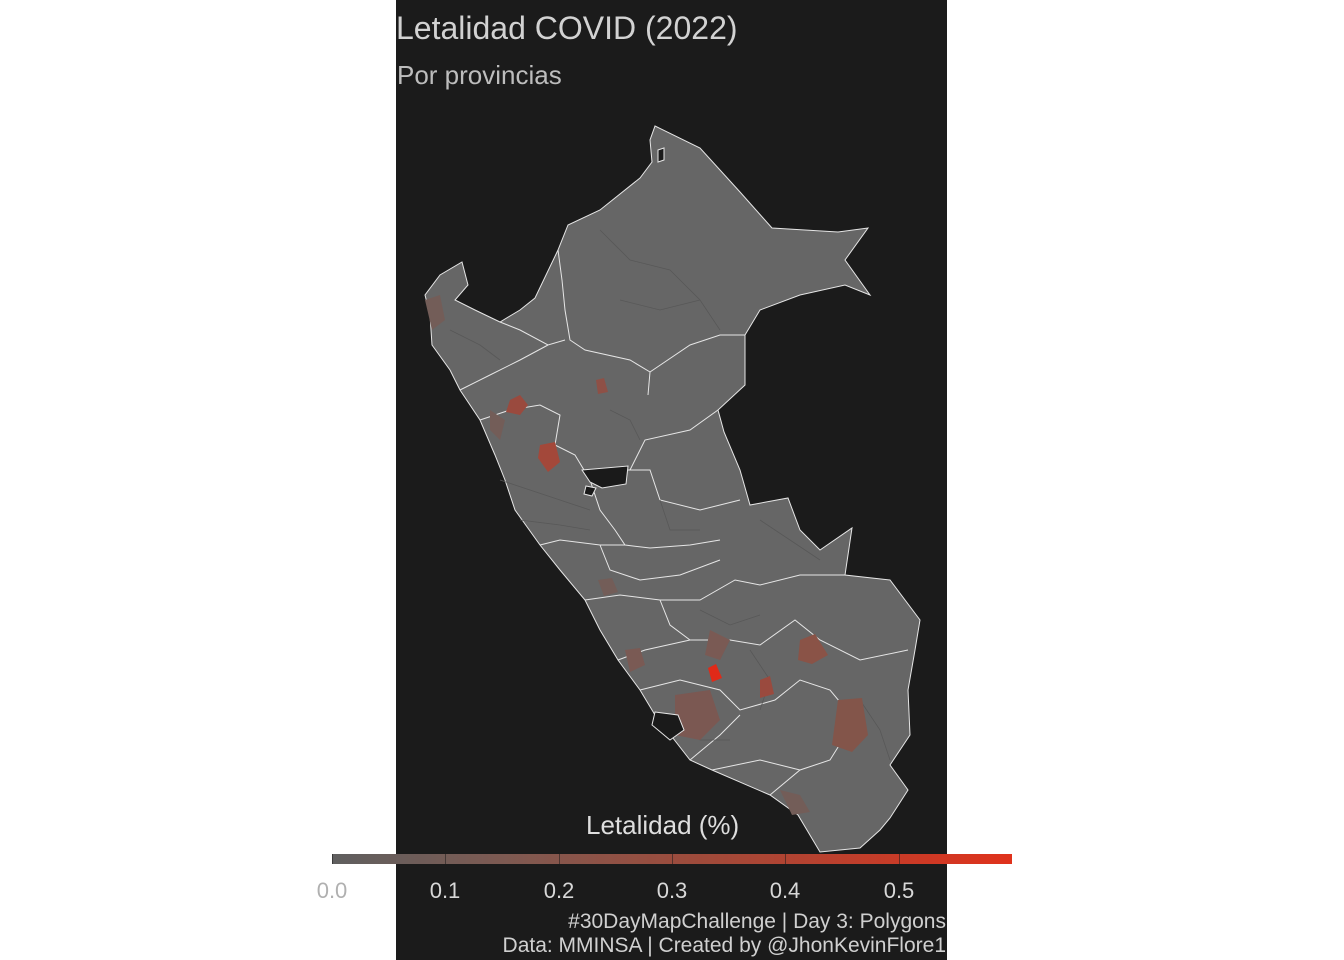  What do you see at coordinates (559, 890) in the screenshot?
I see `legend-tick-label: 0.2` at bounding box center [559, 890].